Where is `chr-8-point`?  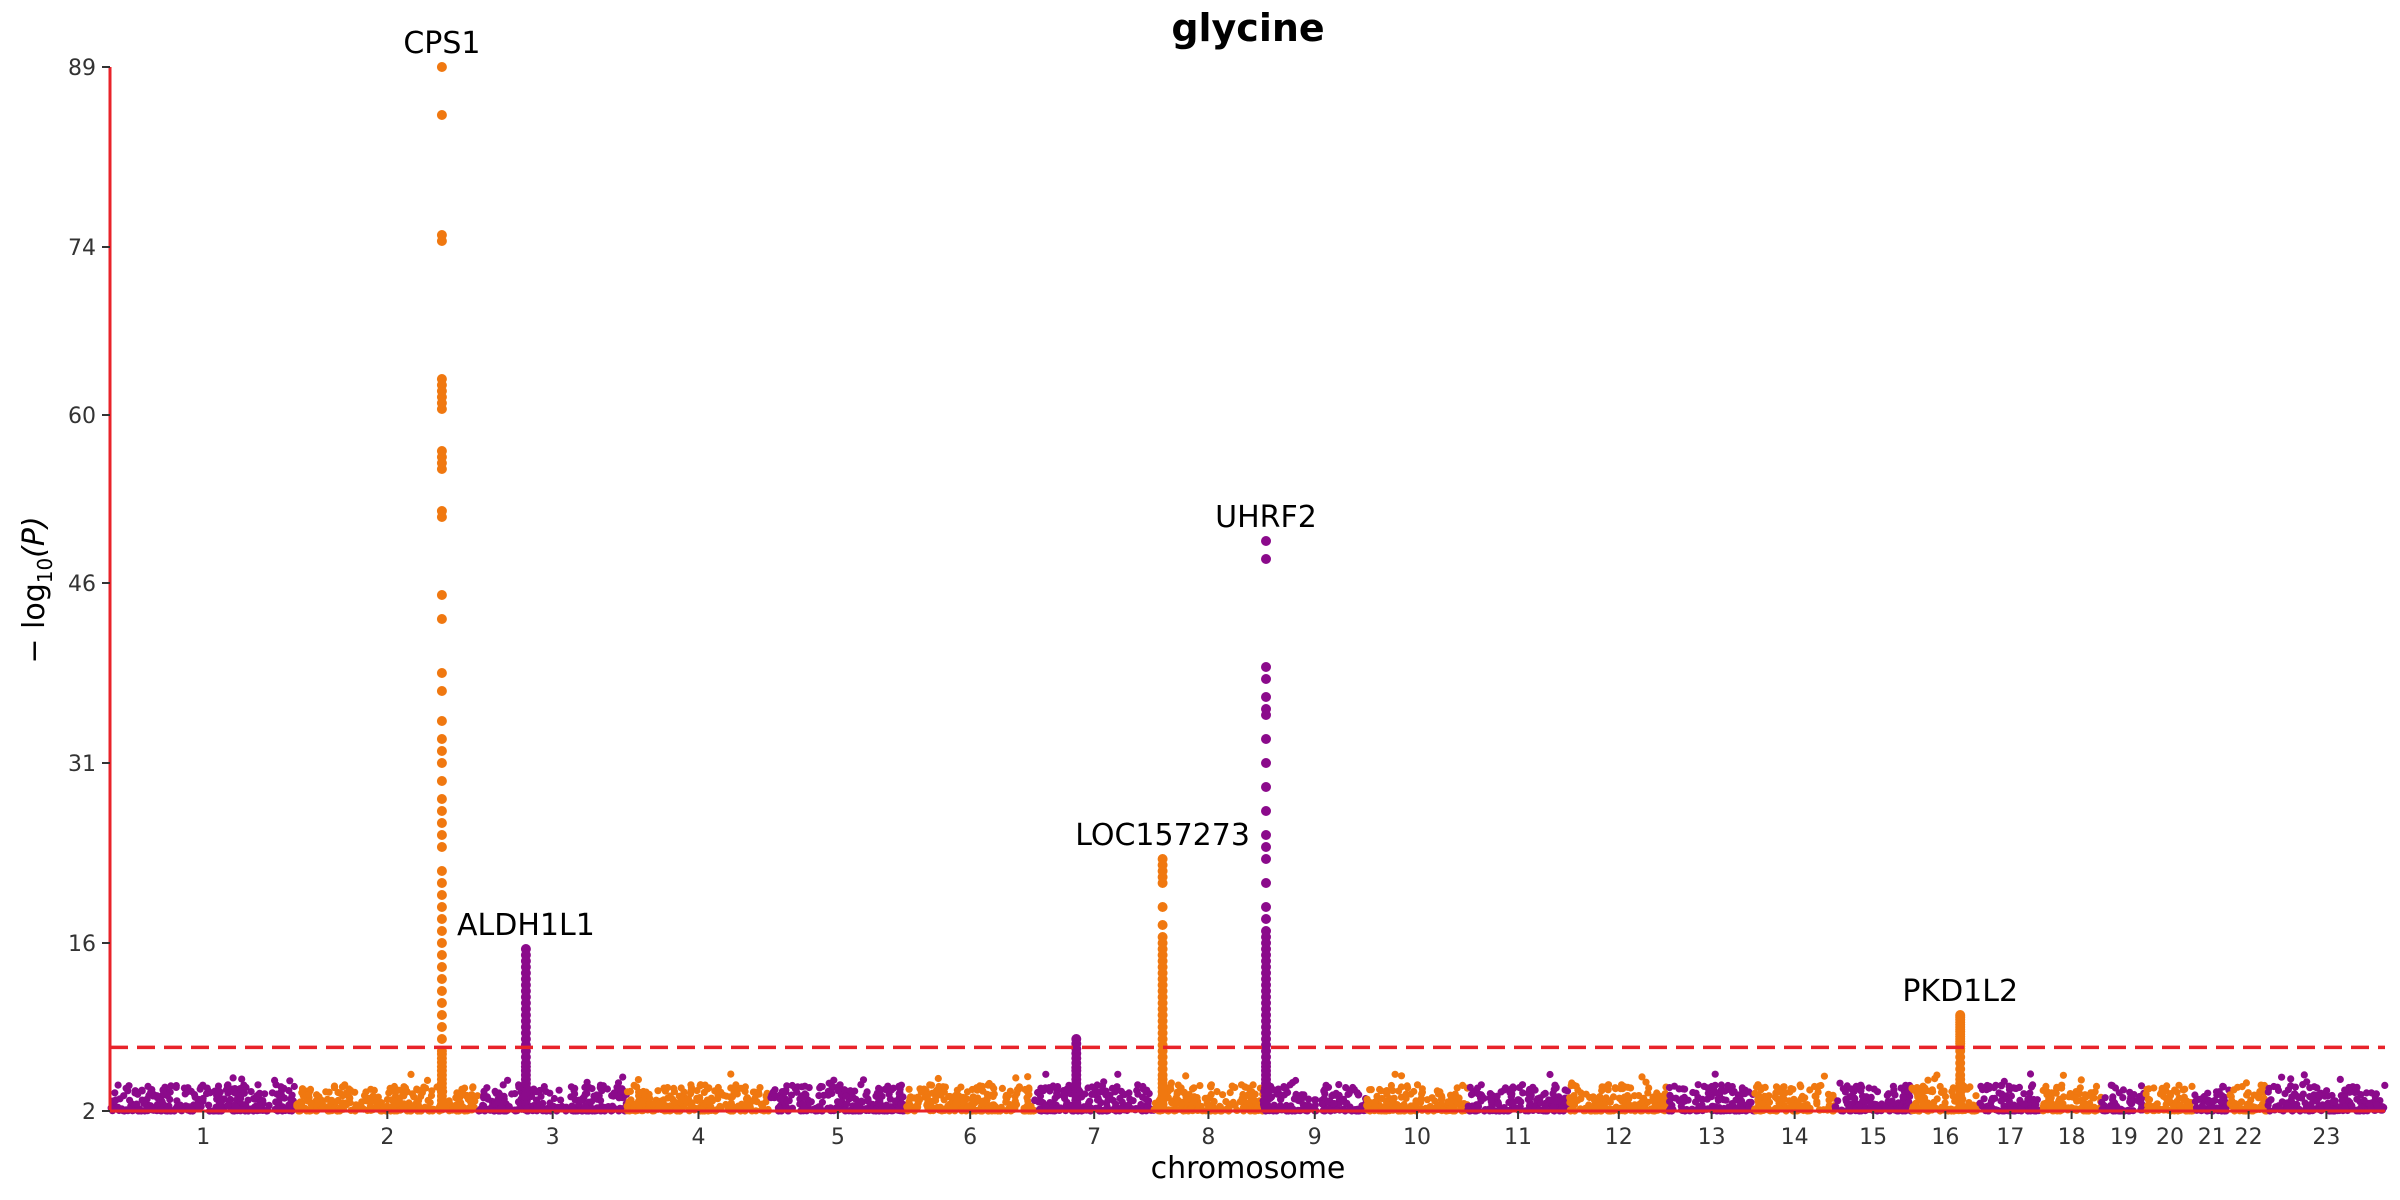 chr-8-point is located at coordinates (1223, 1095).